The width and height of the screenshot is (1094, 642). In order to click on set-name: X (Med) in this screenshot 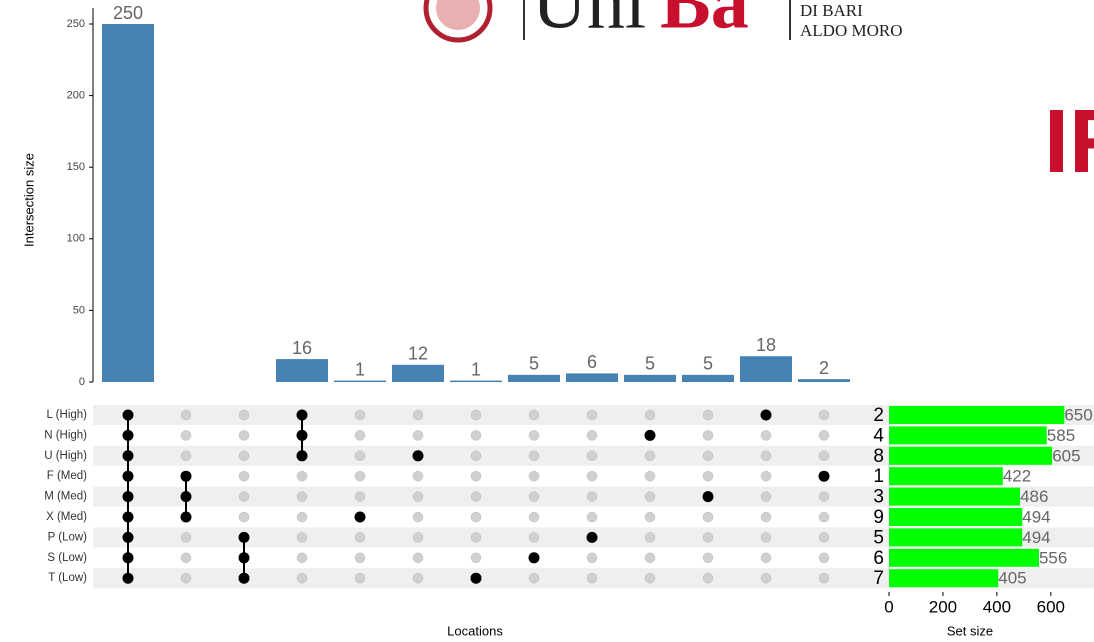, I will do `click(66, 517)`.